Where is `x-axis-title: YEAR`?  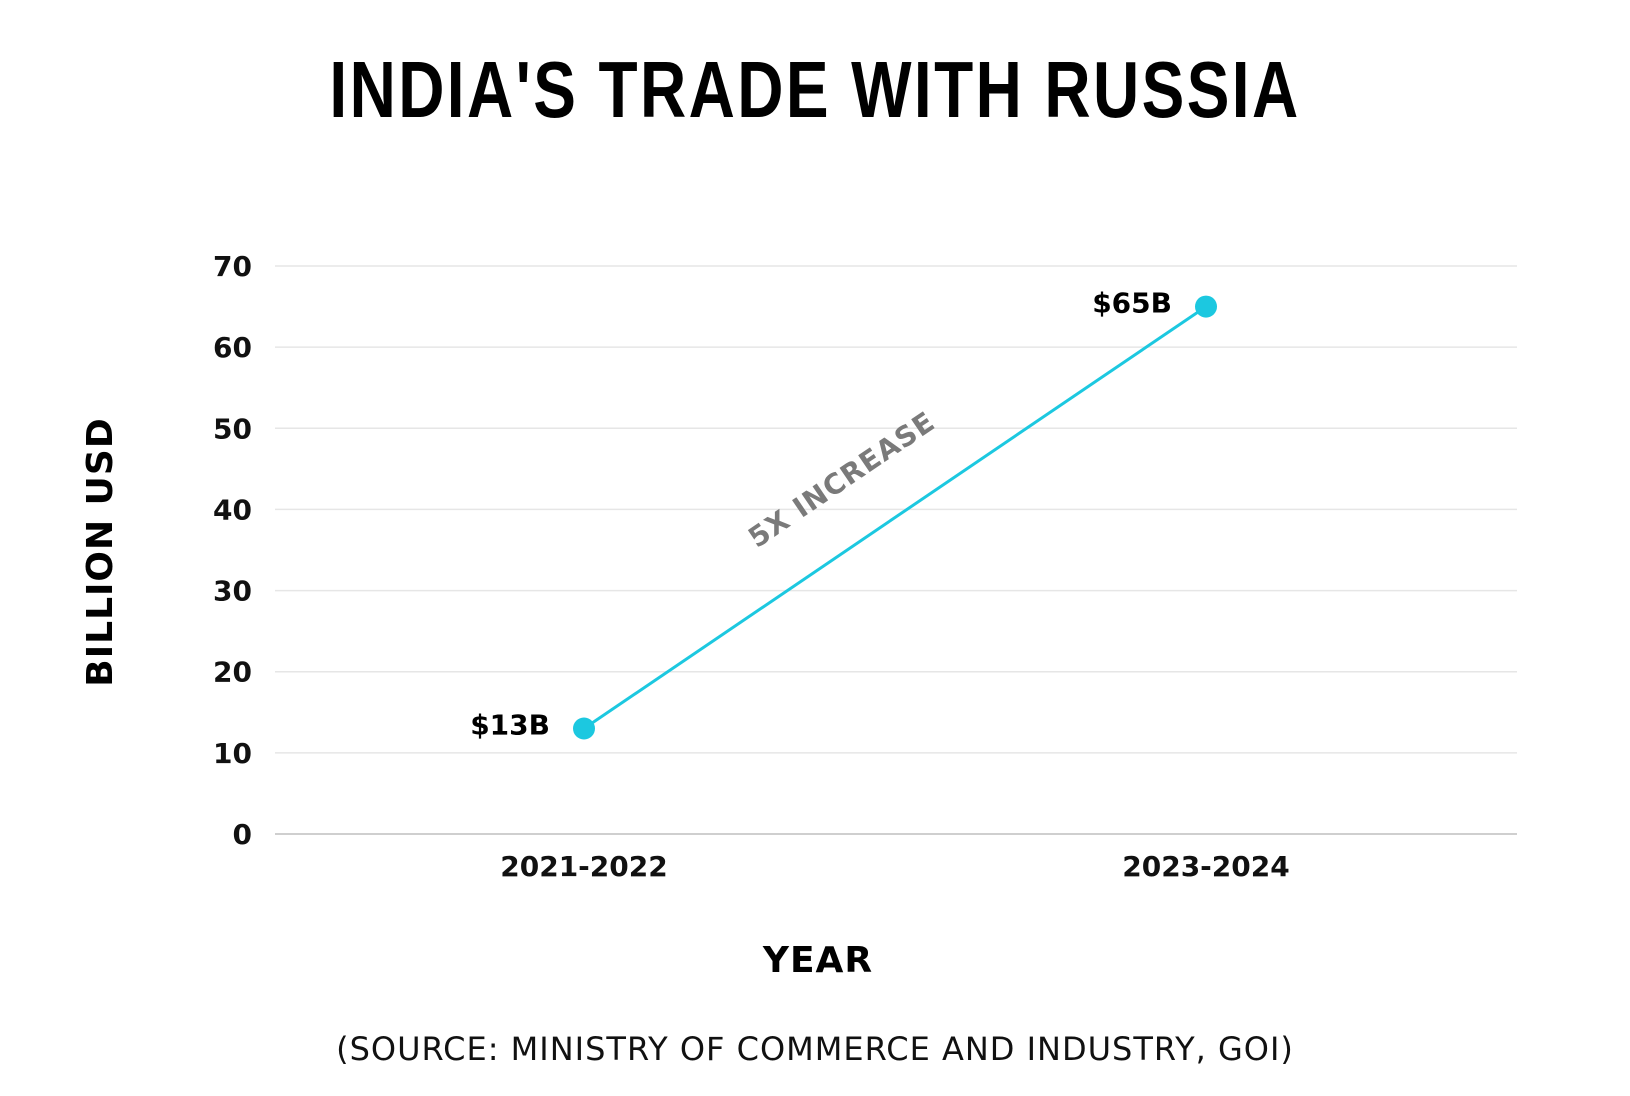
x-axis-title: YEAR is located at coordinates (817, 960).